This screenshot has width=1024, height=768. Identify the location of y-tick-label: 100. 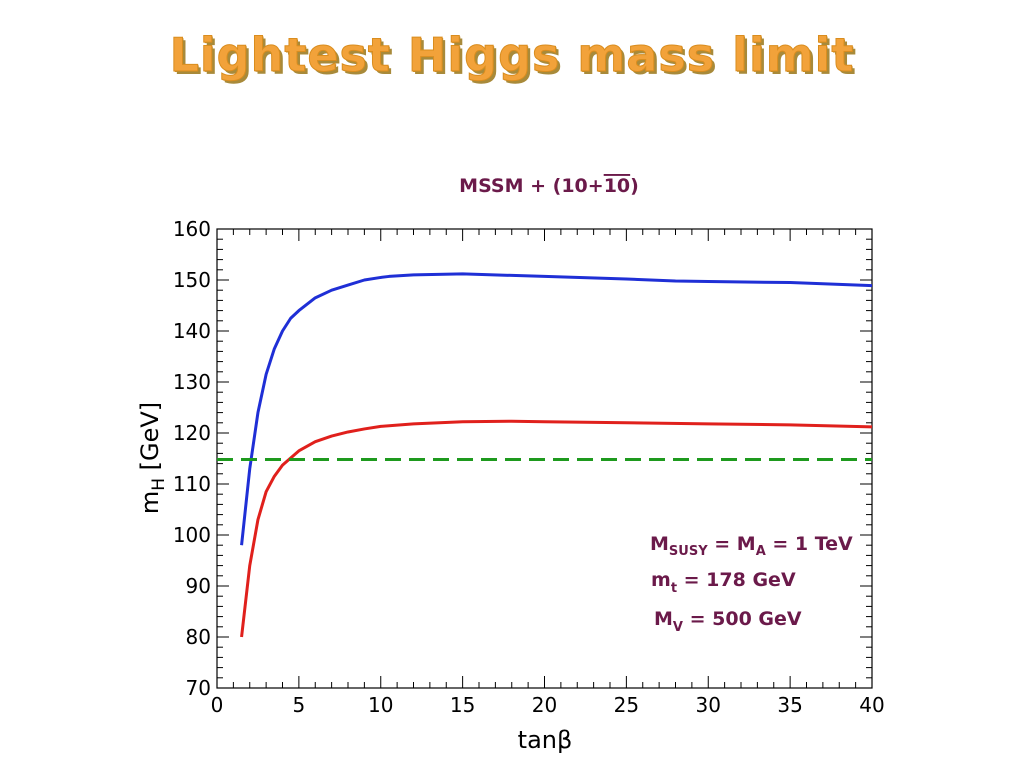
(192, 535).